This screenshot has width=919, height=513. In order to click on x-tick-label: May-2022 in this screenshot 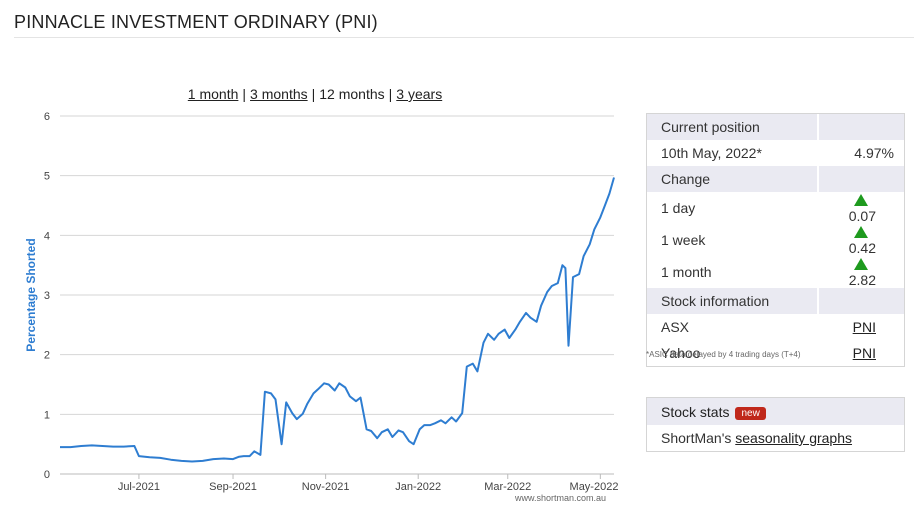, I will do `click(594, 487)`.